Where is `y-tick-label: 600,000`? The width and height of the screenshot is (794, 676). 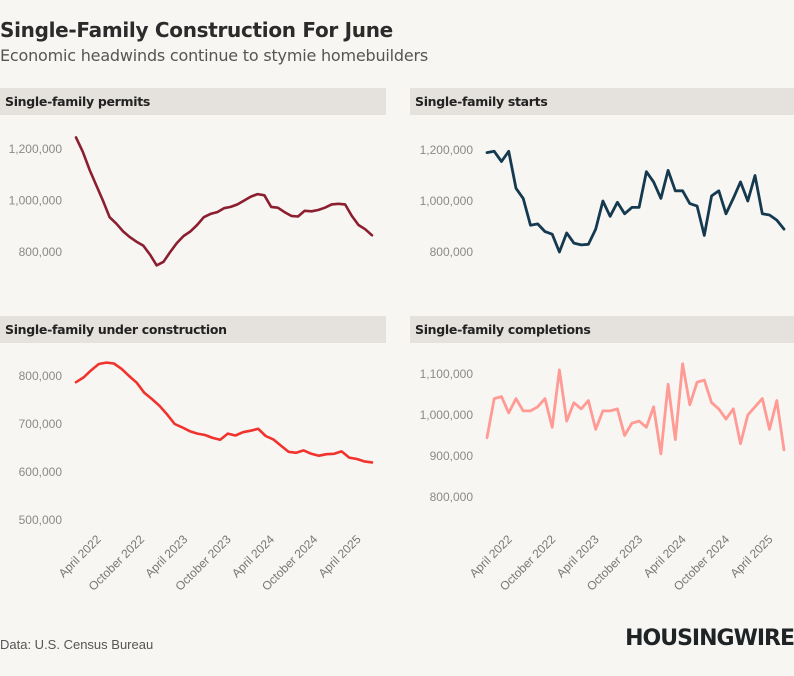
y-tick-label: 600,000 is located at coordinates (41, 472).